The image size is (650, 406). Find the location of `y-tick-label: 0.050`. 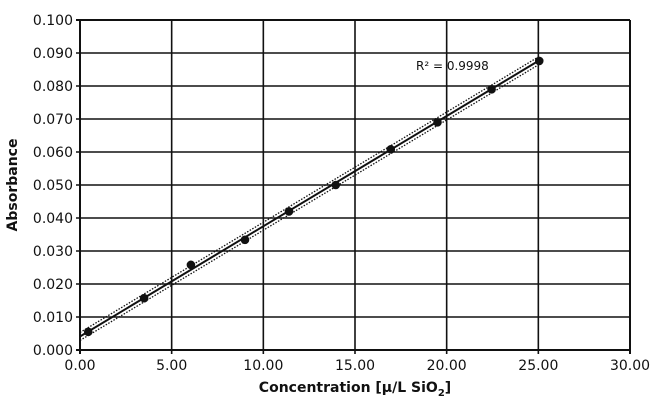

y-tick-label: 0.050 is located at coordinates (53, 186).